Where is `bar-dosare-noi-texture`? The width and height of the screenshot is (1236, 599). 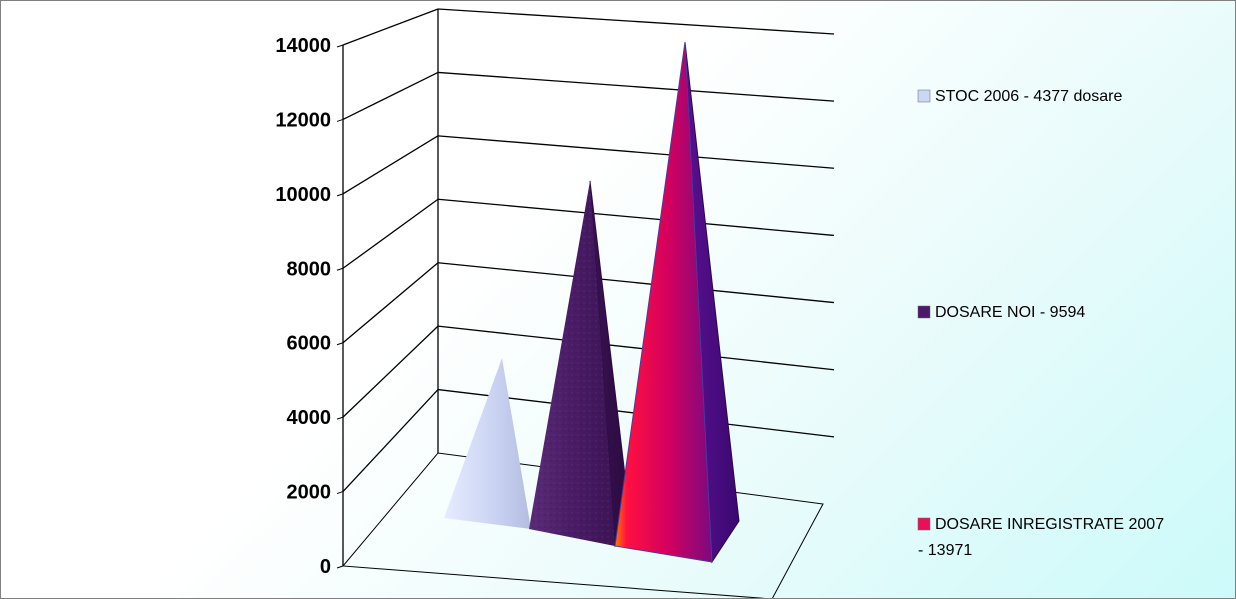 bar-dosare-noi-texture is located at coordinates (572, 363).